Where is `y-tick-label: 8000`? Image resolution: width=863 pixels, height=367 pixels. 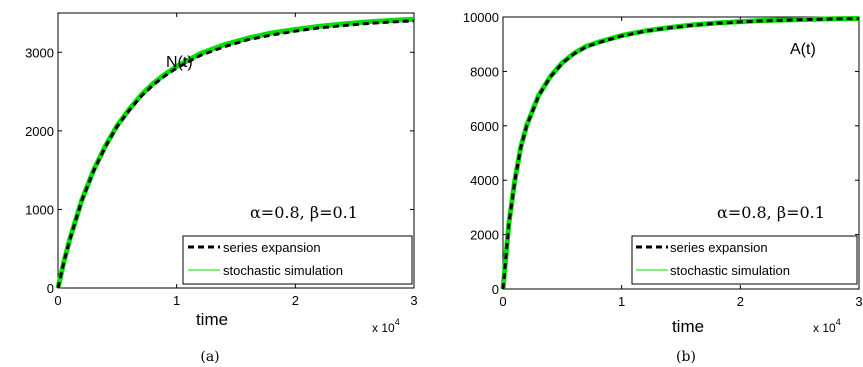 y-tick-label: 8000 is located at coordinates (484, 71).